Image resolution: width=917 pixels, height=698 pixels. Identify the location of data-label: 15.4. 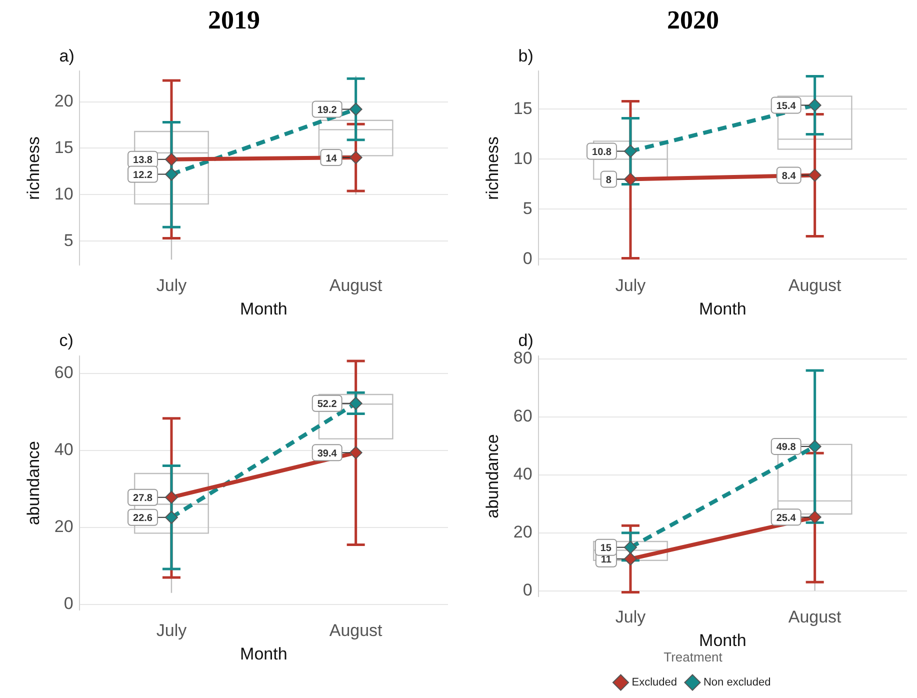
(786, 106).